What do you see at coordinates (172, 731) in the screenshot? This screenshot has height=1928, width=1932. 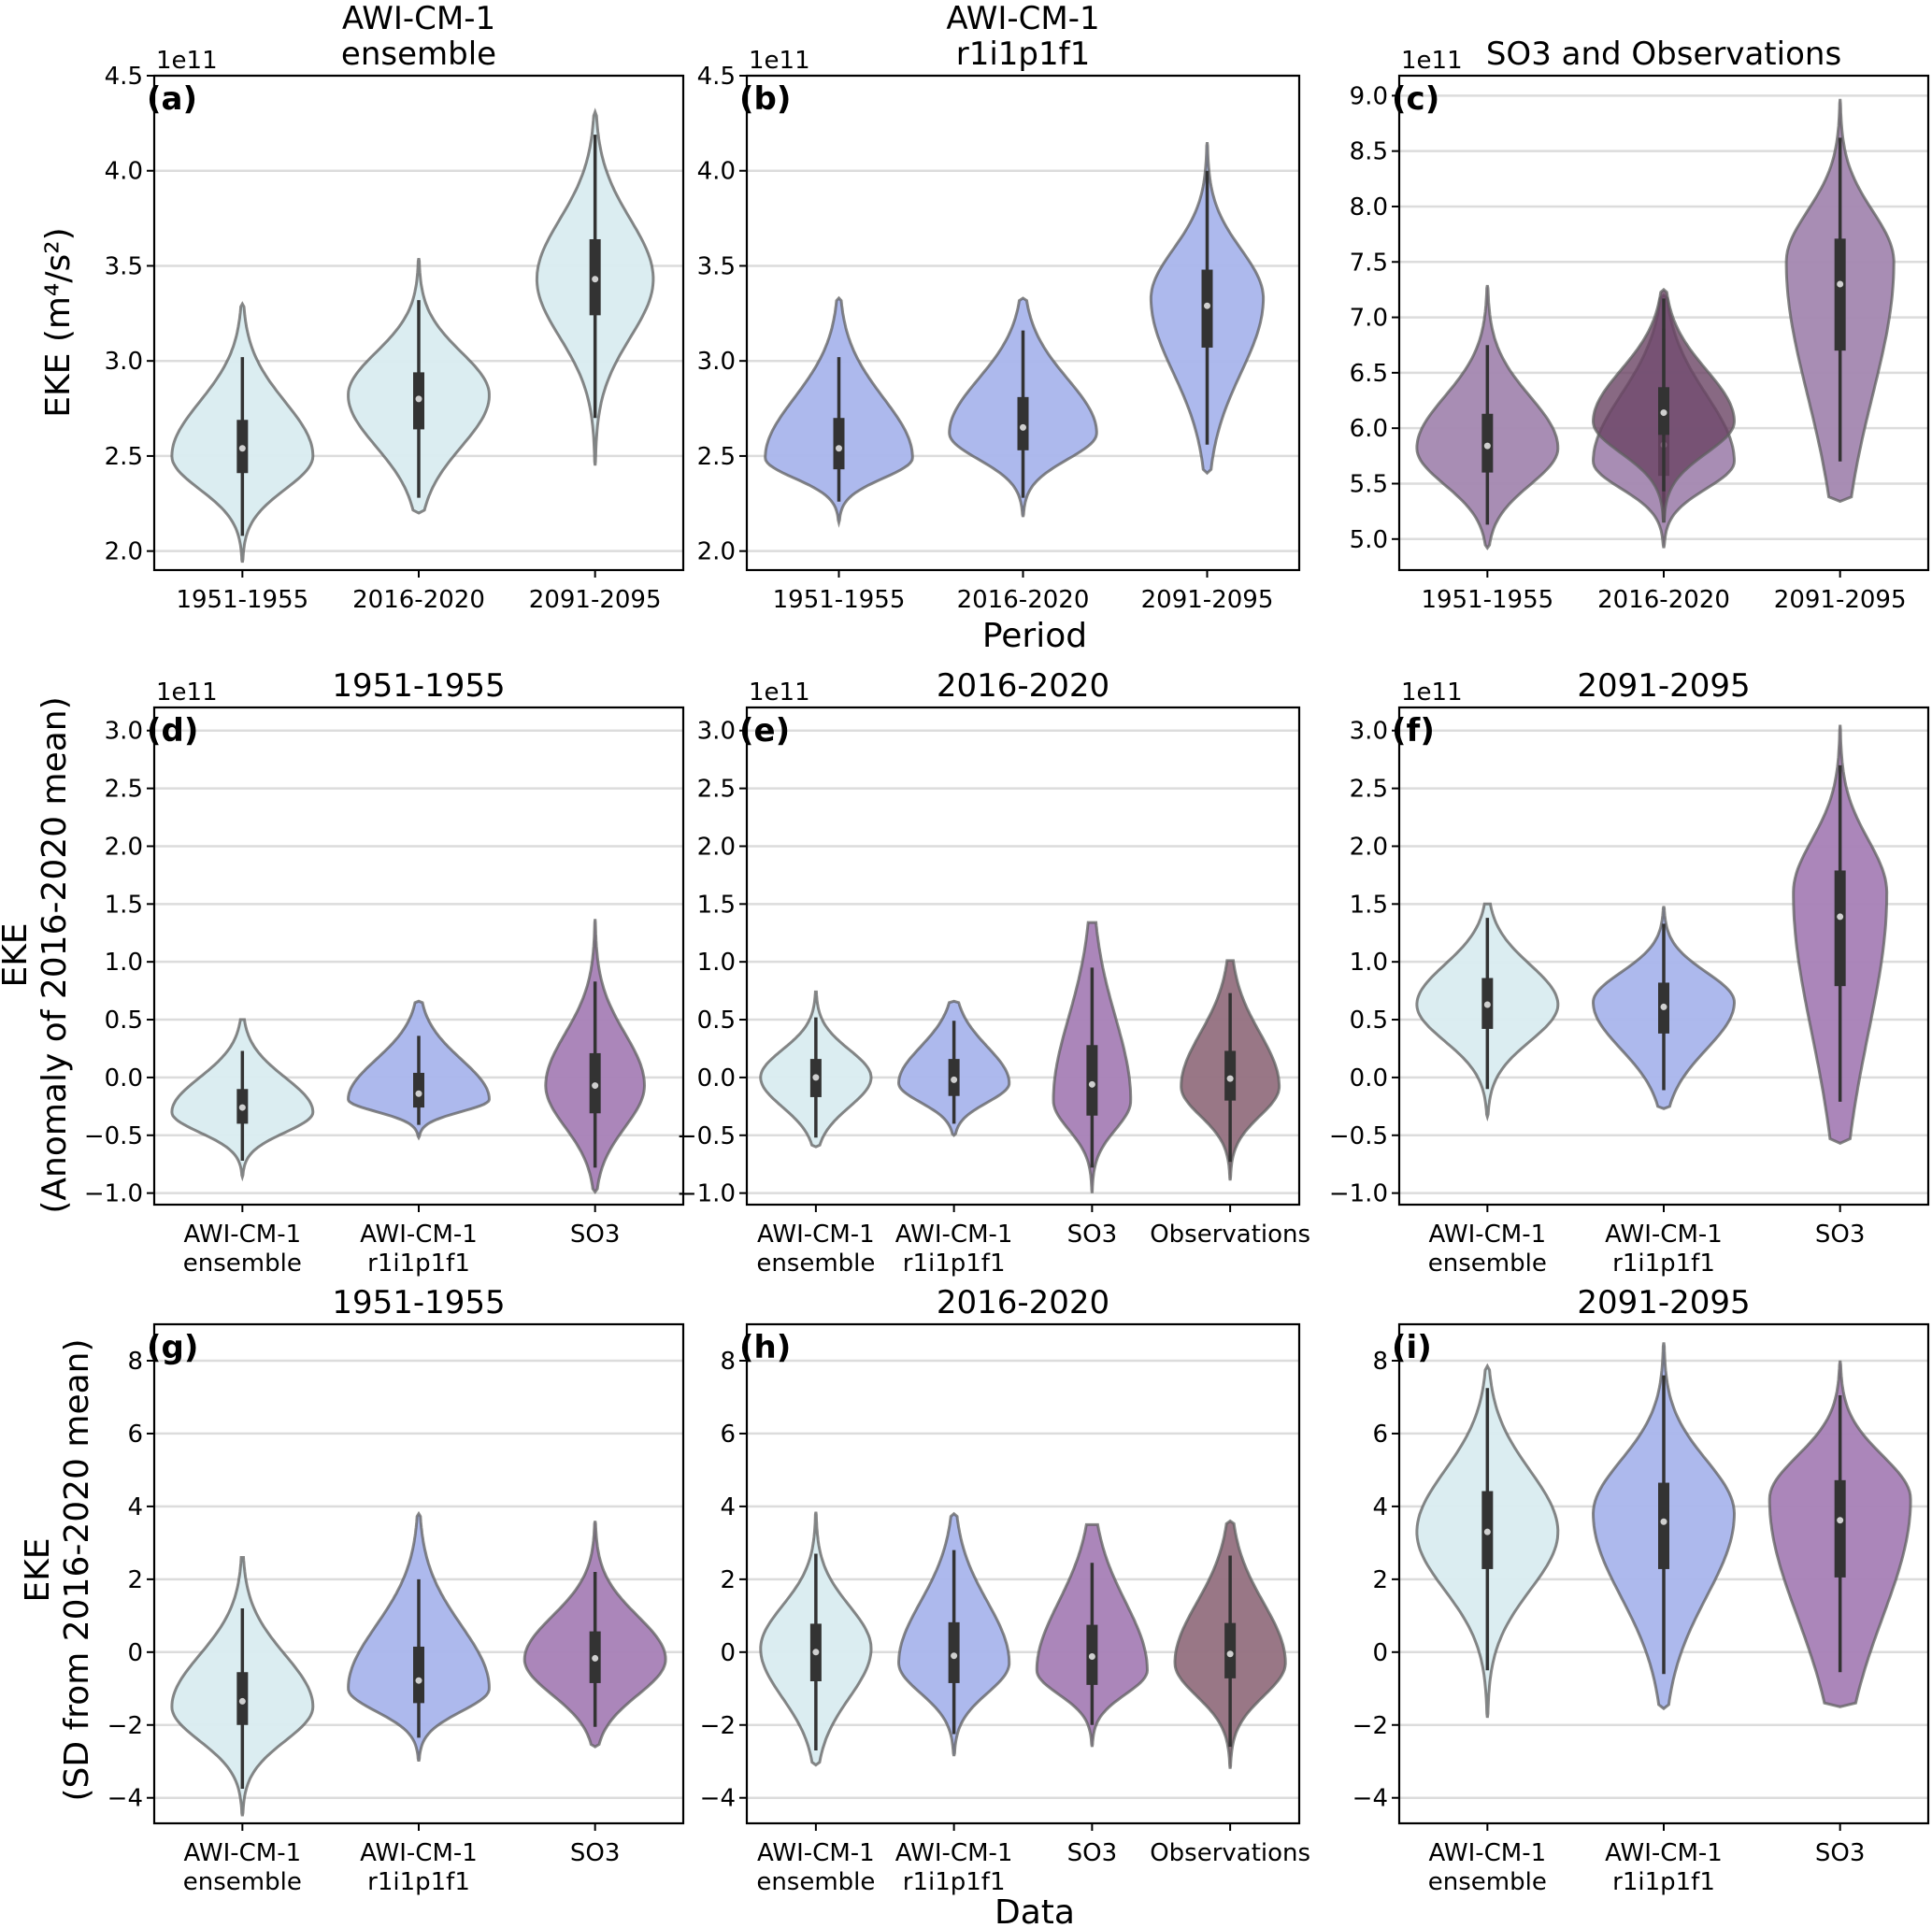 I see `panel-letter: (d)` at bounding box center [172, 731].